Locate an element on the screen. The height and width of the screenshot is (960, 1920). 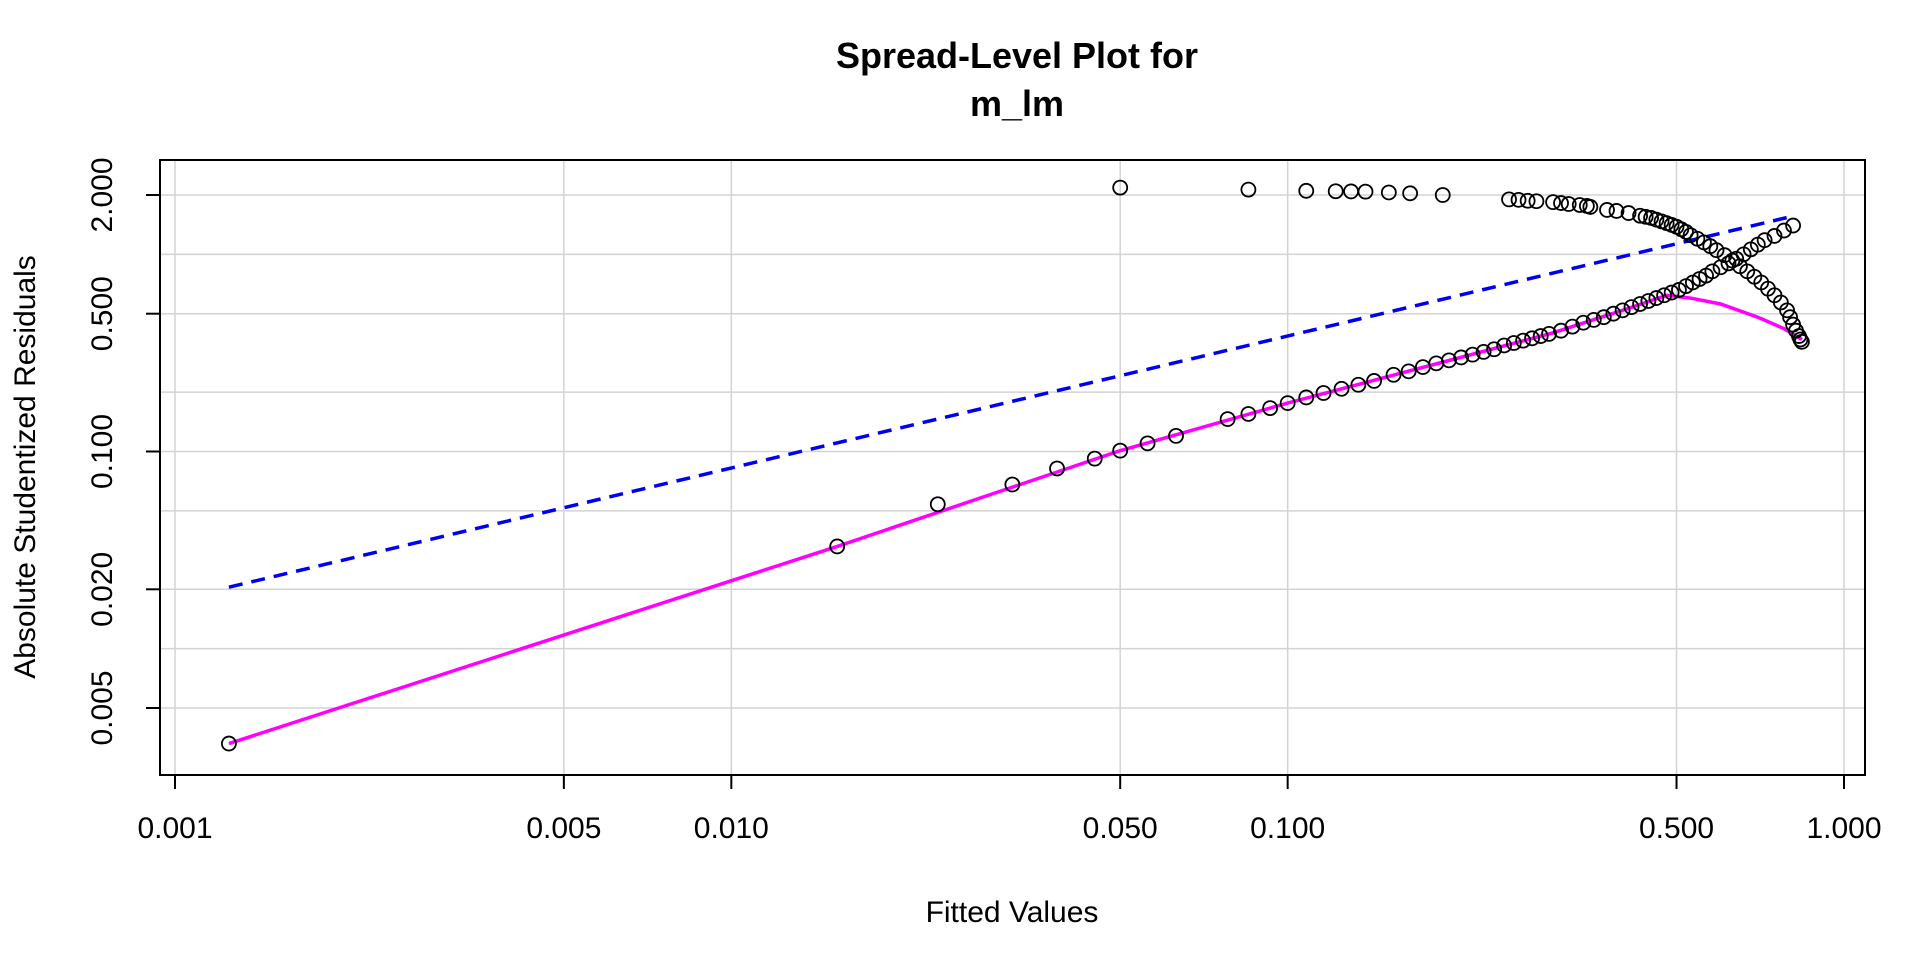
x-tick-label: 0.100 is located at coordinates (1287, 828).